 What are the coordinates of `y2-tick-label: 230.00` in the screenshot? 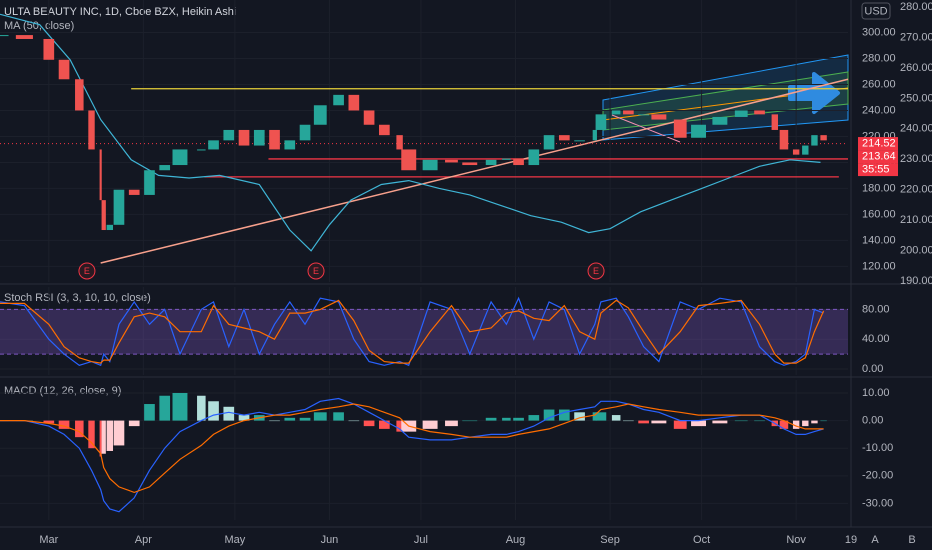 It's located at (916, 159).